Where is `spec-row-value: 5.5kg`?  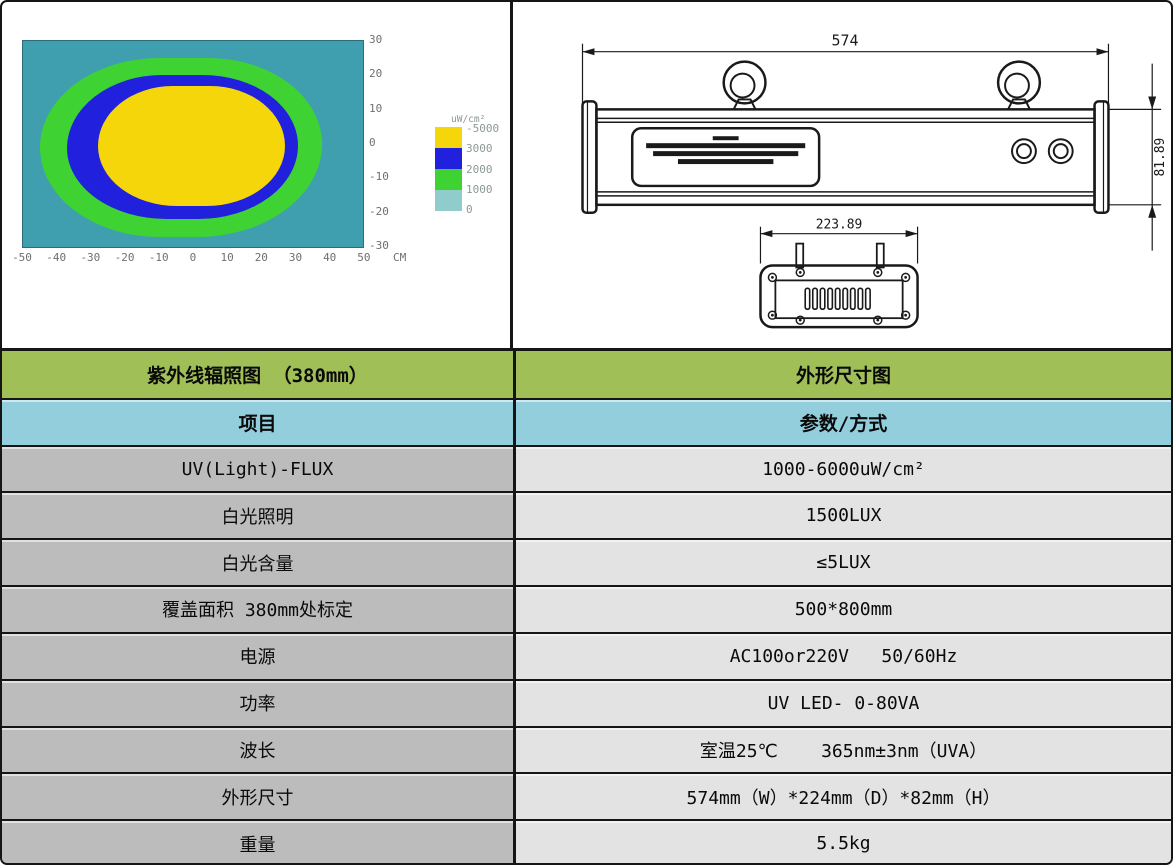
spec-row-value: 5.5kg is located at coordinates (843, 841).